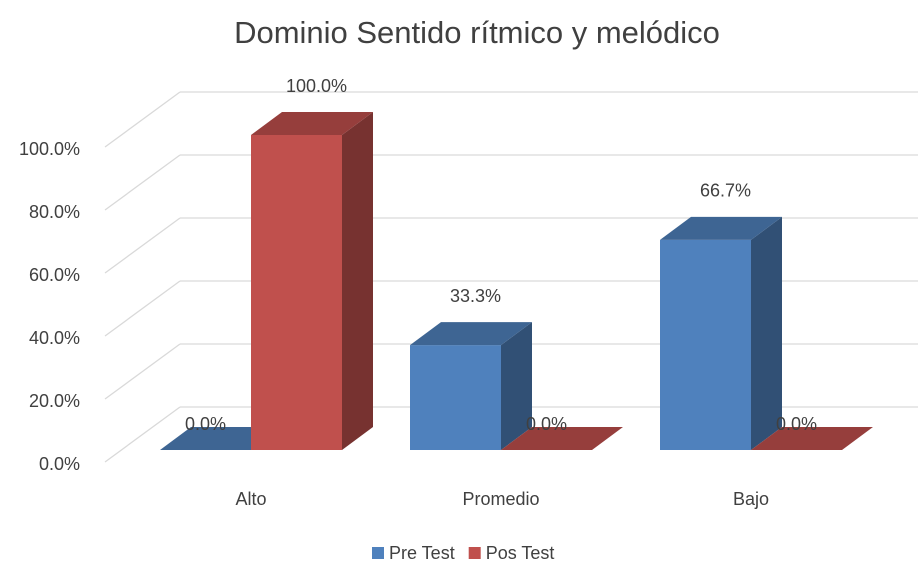  What do you see at coordinates (500, 499) in the screenshot?
I see `x-tick-label: Promedio` at bounding box center [500, 499].